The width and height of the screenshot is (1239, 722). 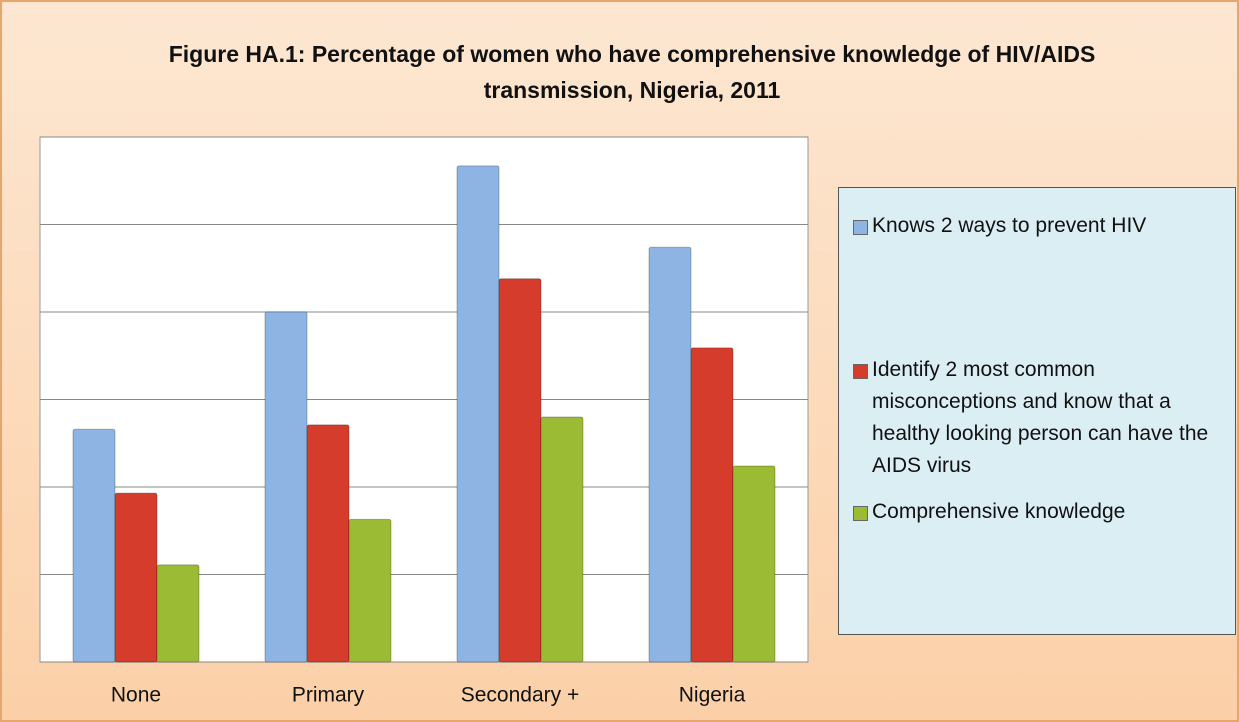 What do you see at coordinates (999, 511) in the screenshot?
I see `legend-label: Comprehensive knowledge` at bounding box center [999, 511].